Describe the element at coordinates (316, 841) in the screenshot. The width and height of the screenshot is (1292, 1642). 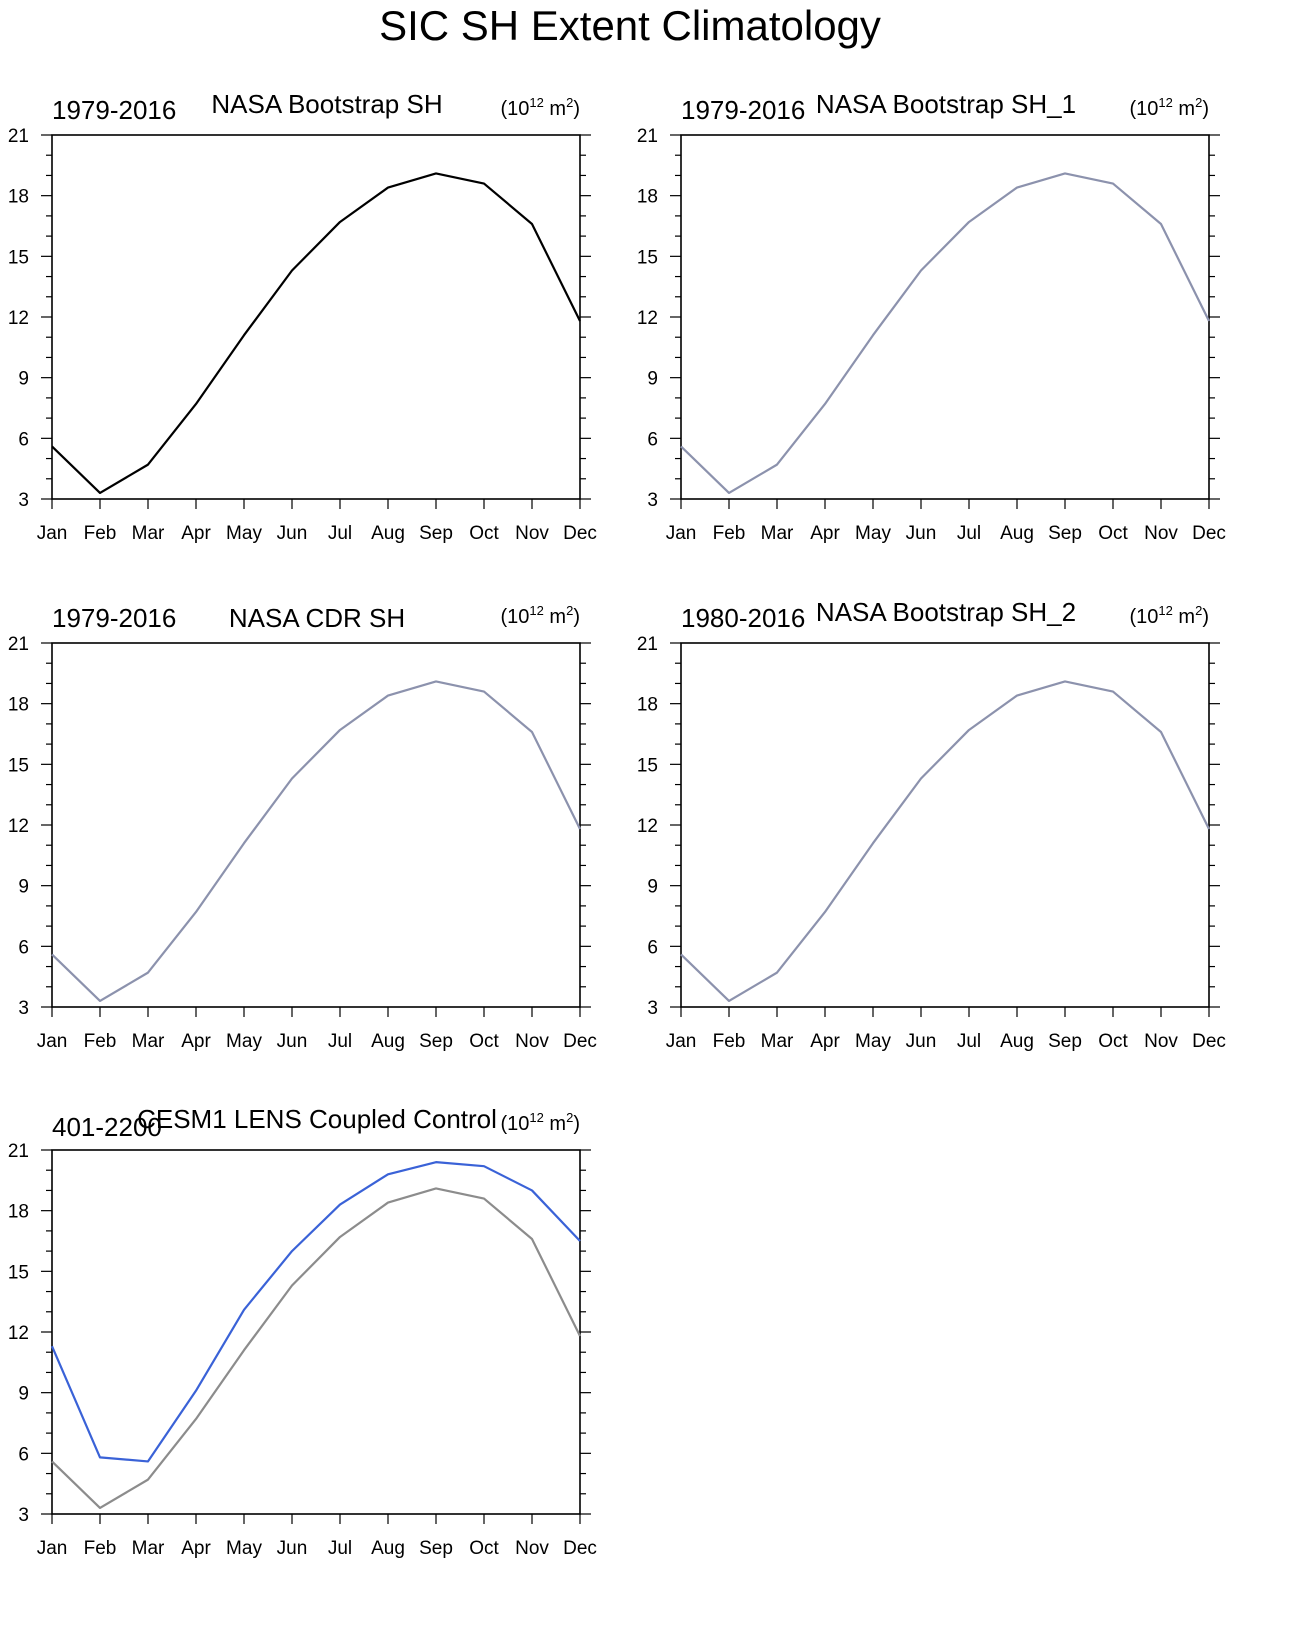
I see `series-line-nasa-cdr-sh` at that location.